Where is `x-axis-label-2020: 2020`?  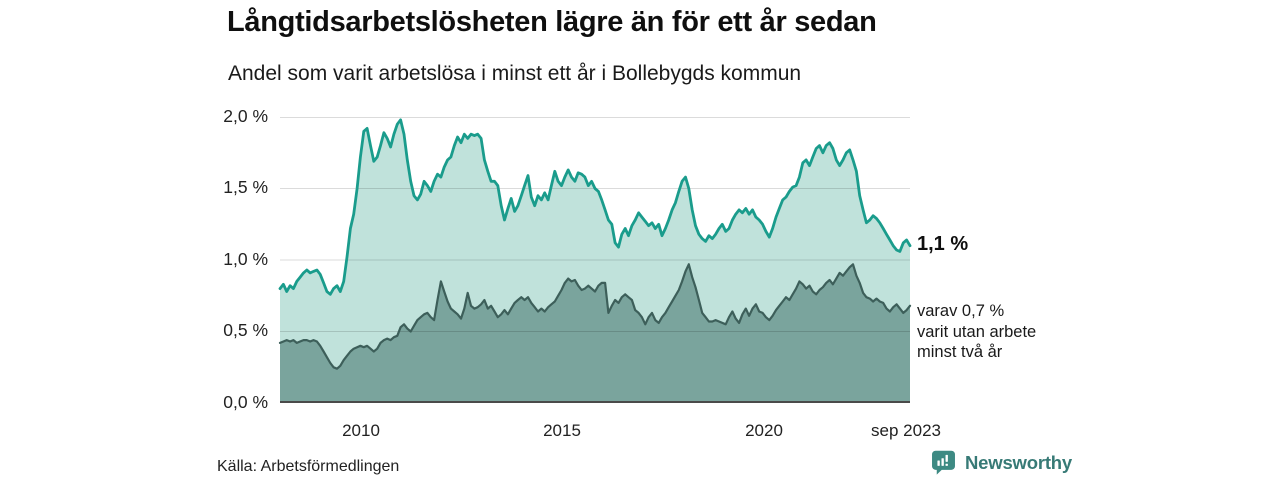
x-axis-label-2020: 2020 is located at coordinates (764, 430).